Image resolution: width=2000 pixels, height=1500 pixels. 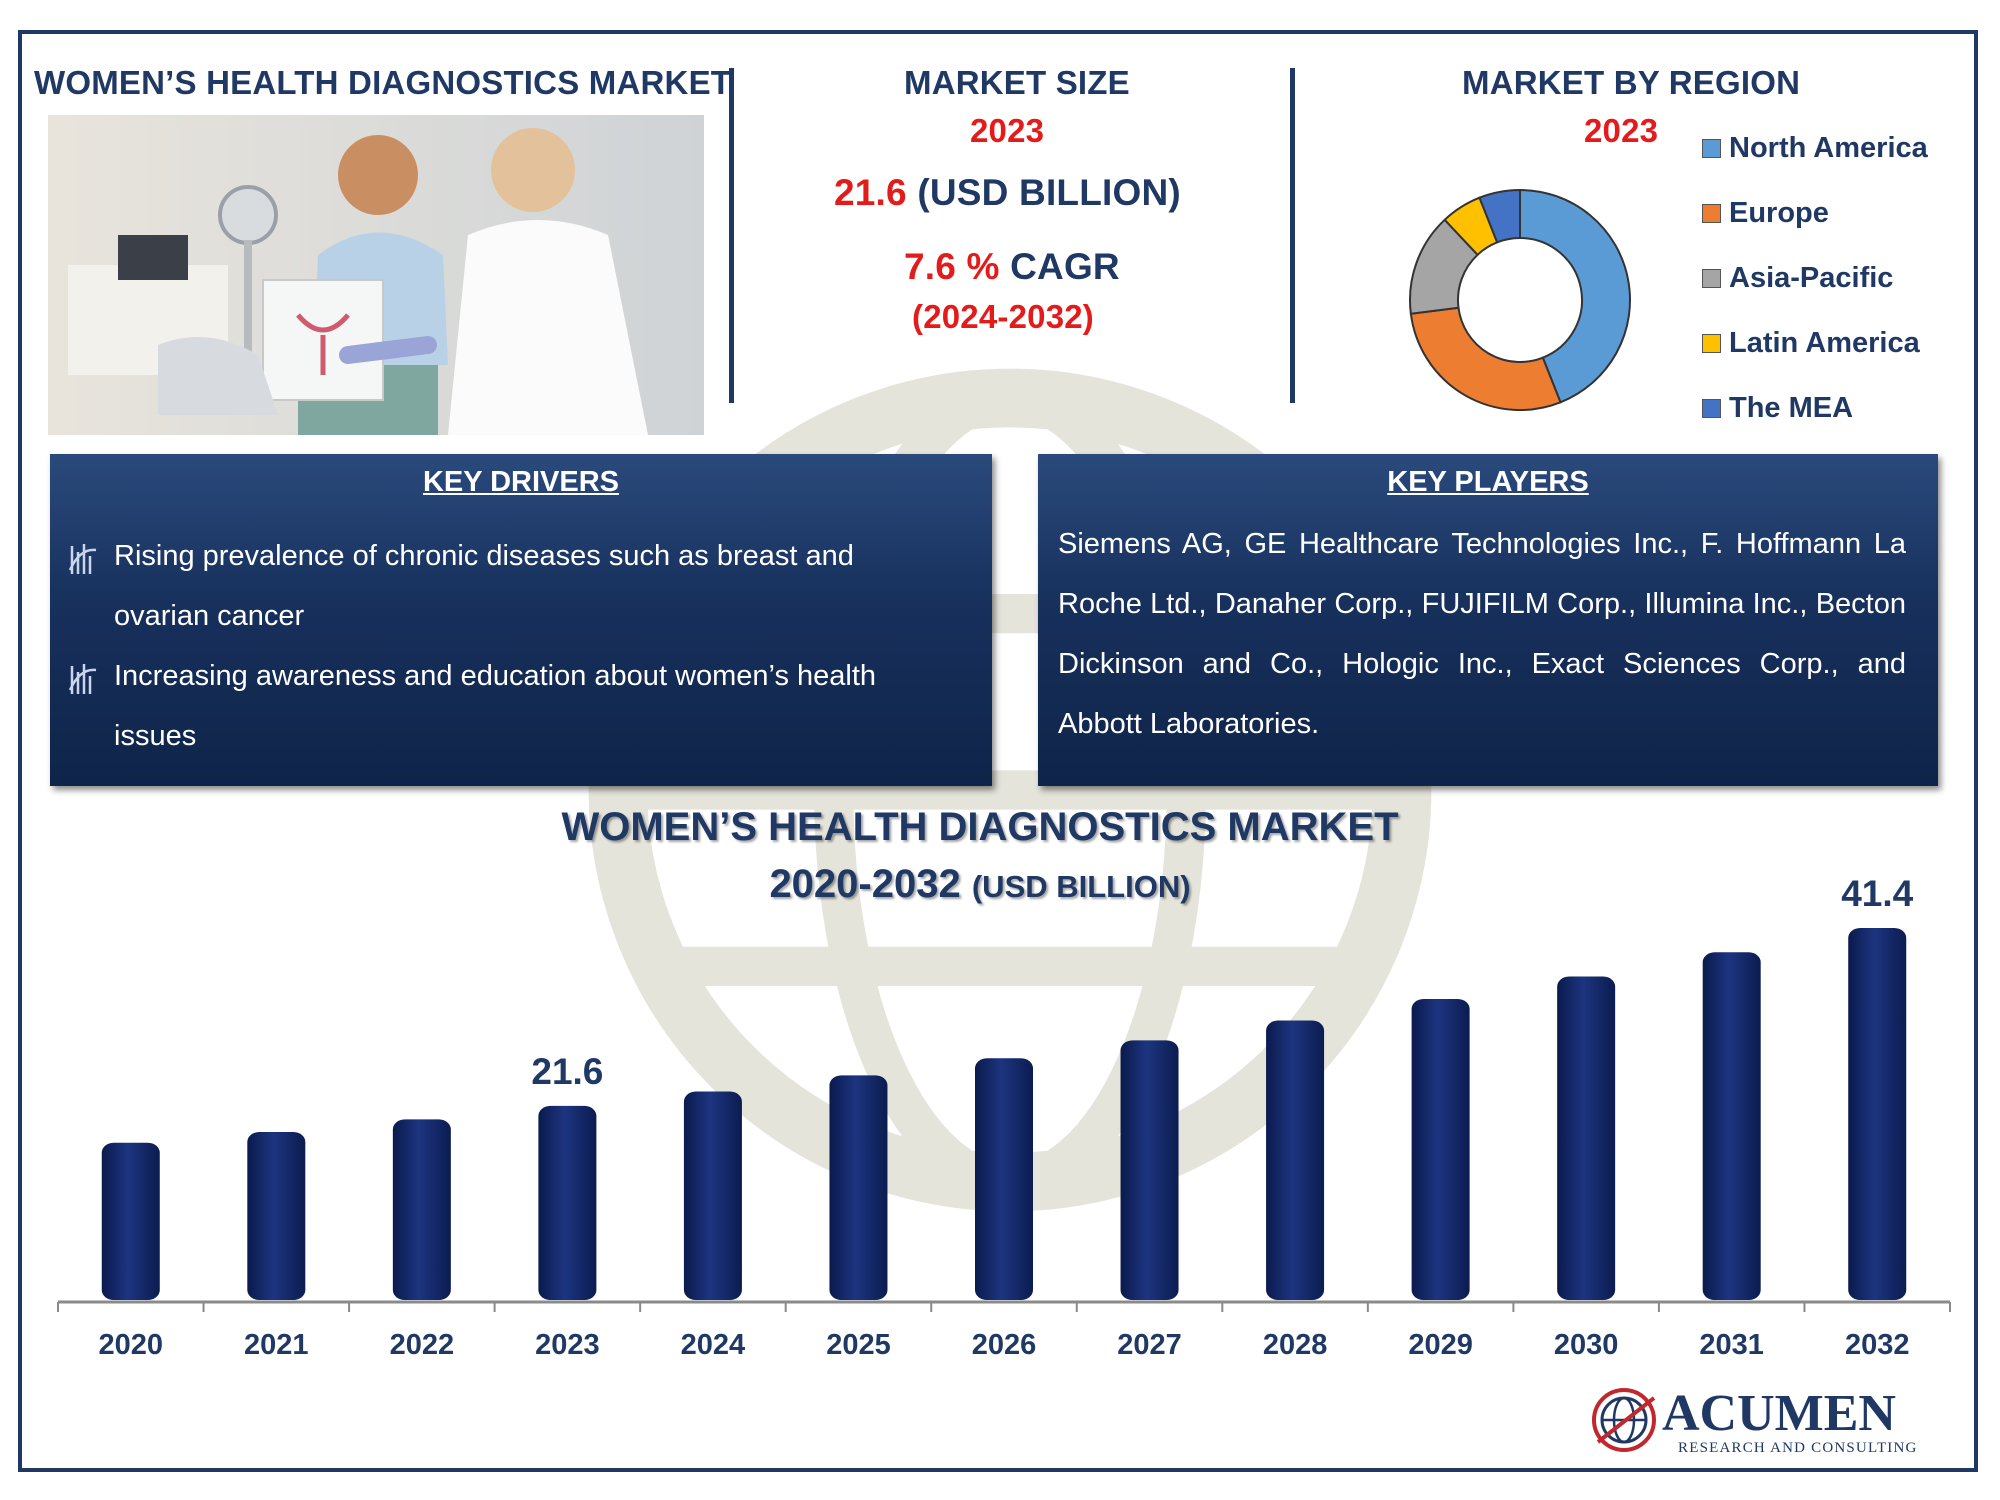 I want to click on market-size-unit: (USD BILLION), so click(x=1049, y=192).